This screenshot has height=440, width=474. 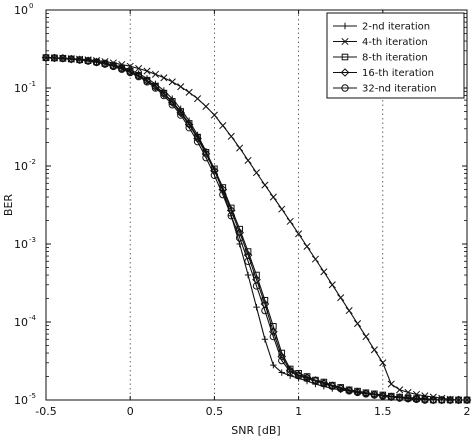 I want to click on legend-label: 4-th iteration, so click(x=395, y=42).